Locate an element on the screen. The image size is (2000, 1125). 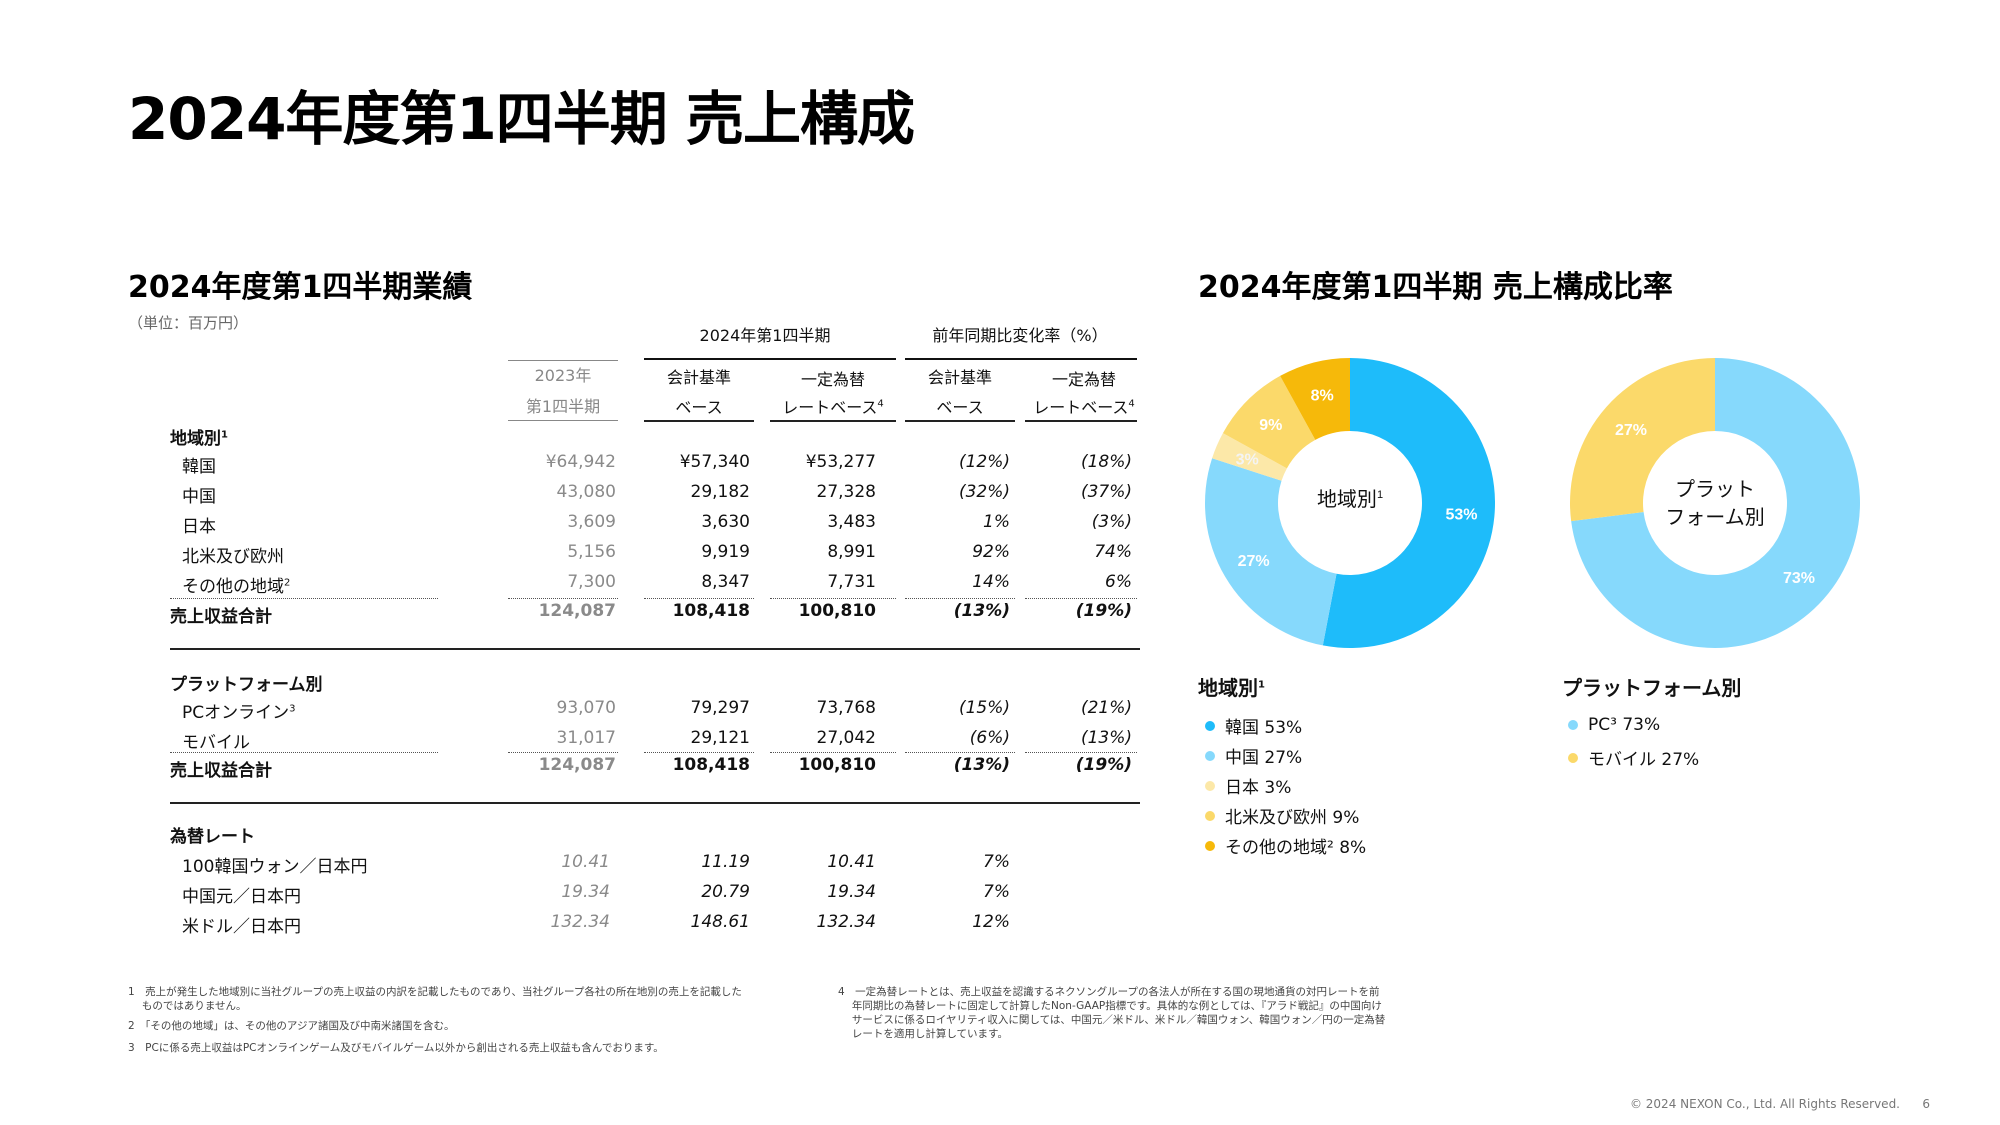
legend-item: その他の地域² 8% is located at coordinates (1285, 845).